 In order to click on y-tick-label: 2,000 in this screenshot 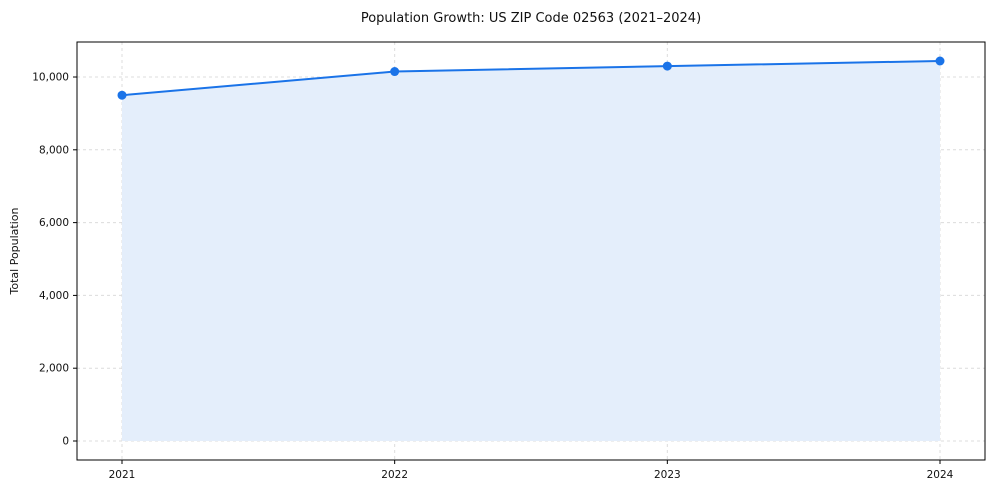, I will do `click(54, 369)`.